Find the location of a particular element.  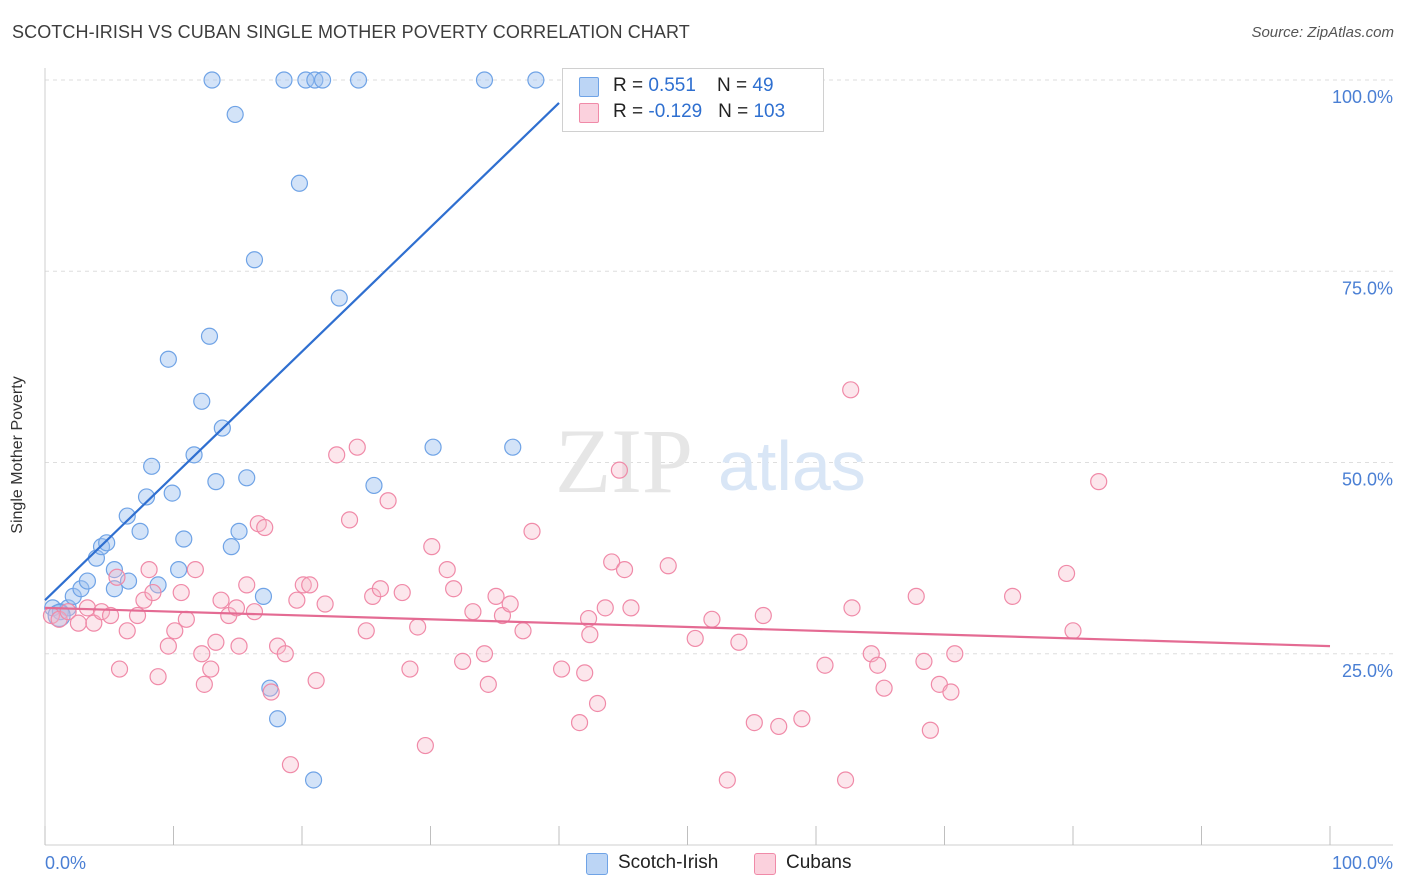

y-tick-label: 25.0% is located at coordinates (1367, 671).